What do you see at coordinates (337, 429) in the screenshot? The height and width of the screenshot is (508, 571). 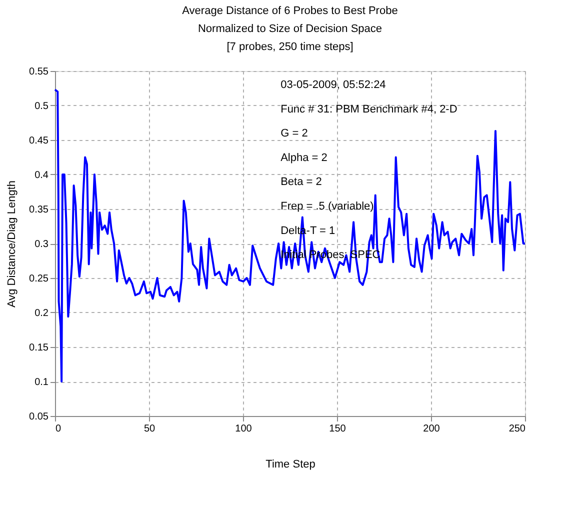 I see `x-tick-label: 150` at bounding box center [337, 429].